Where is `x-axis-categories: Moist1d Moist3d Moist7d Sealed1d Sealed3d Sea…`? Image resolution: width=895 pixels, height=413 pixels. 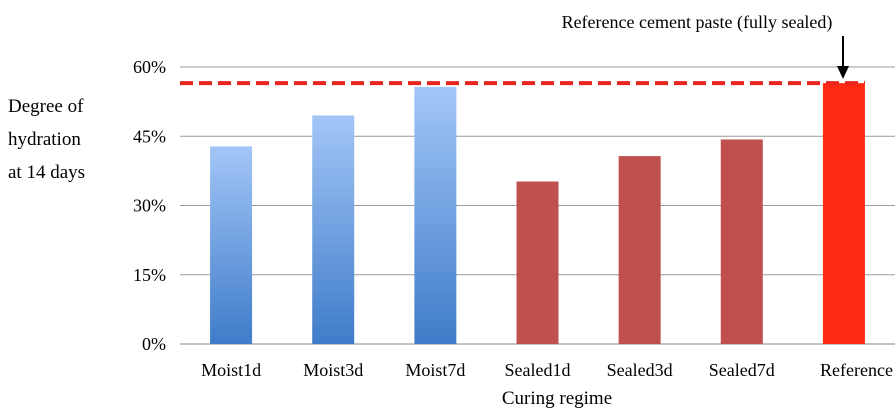
x-axis-categories: Moist1d Moist3d Moist7d Sealed1d Sealed3d Sea… is located at coordinates (547, 370).